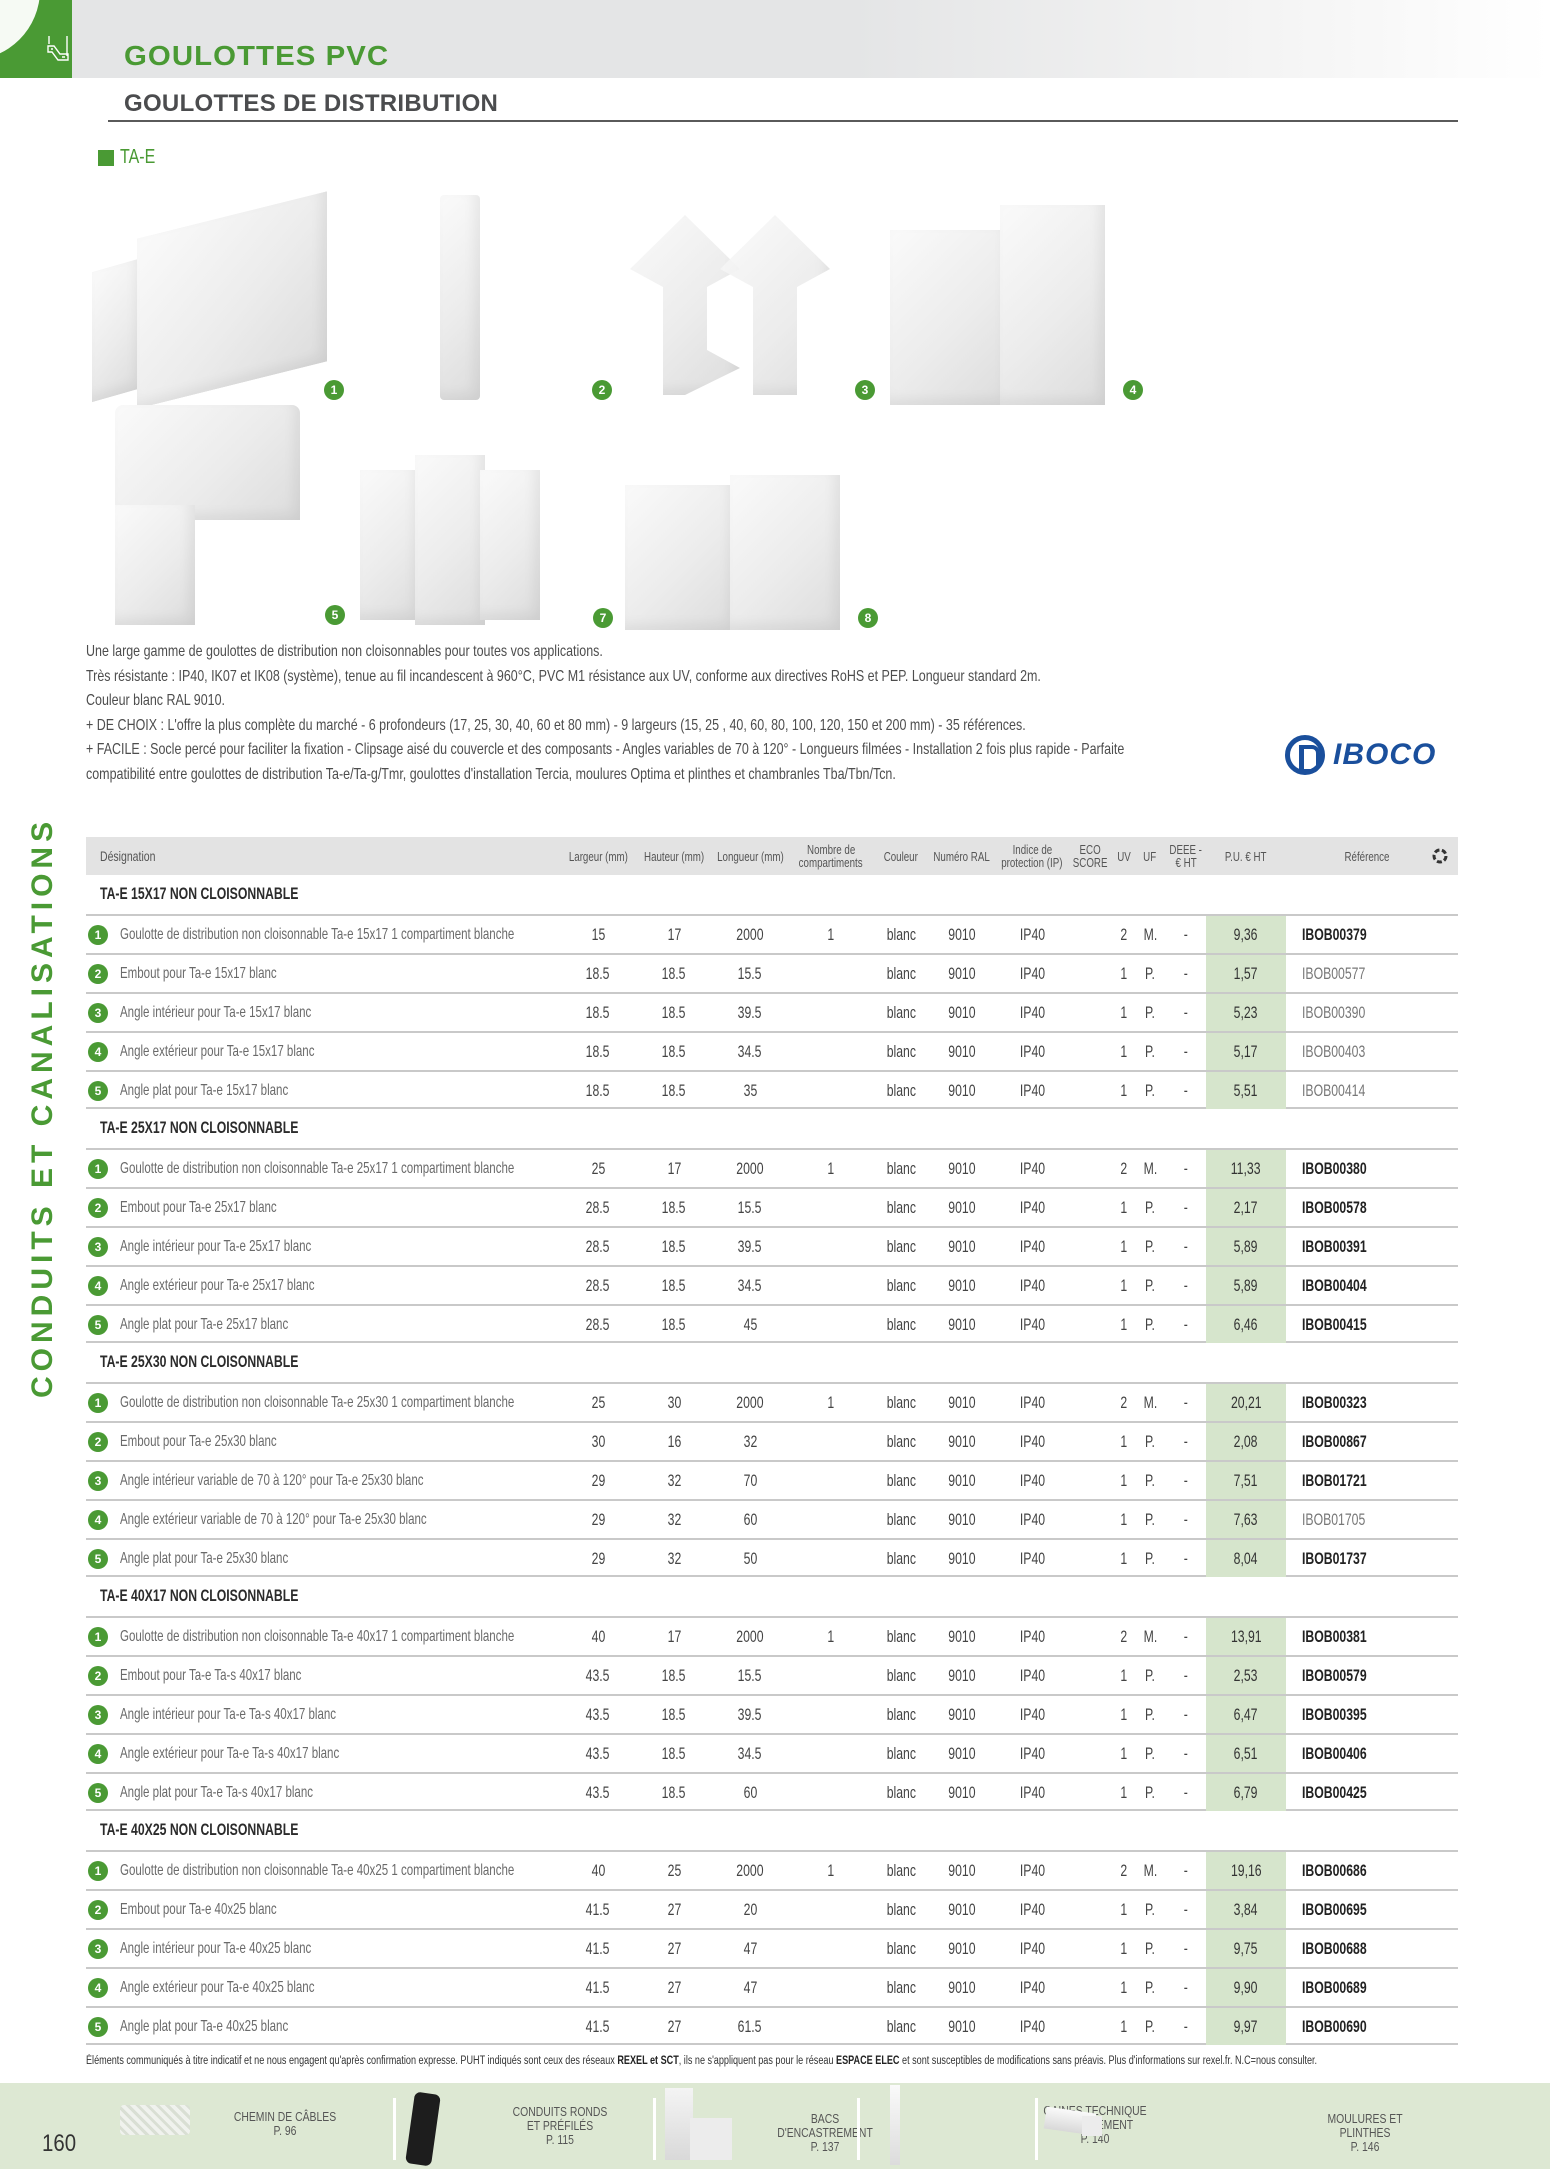  Describe the element at coordinates (1334, 1714) in the screenshot. I see `reference-cell: IBOB00395` at that location.